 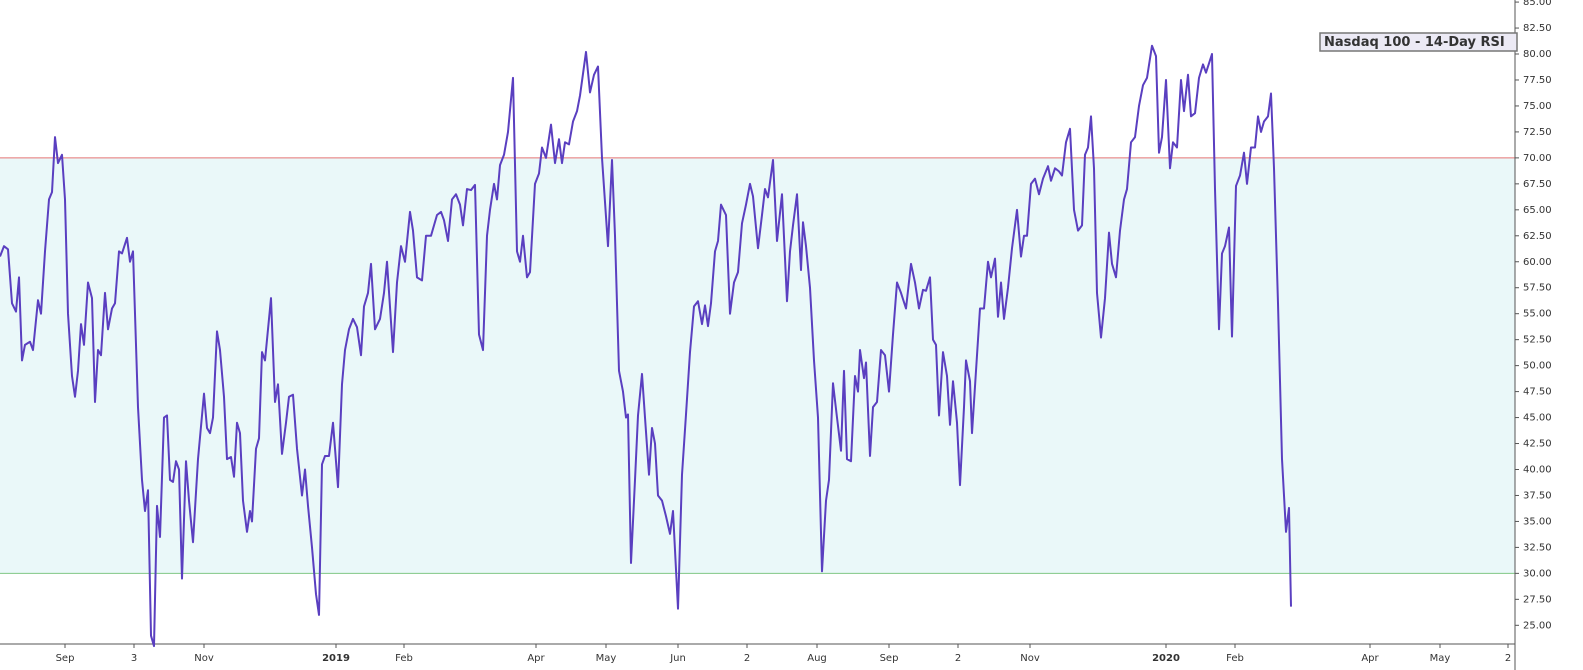 What do you see at coordinates (1537, 132) in the screenshot?
I see `y-tick-label: 72.50` at bounding box center [1537, 132].